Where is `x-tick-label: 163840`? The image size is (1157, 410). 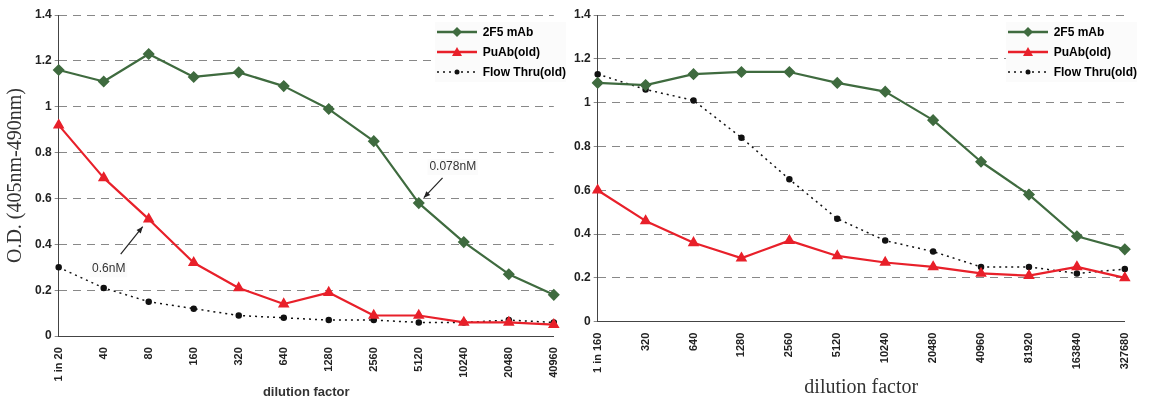
x-tick-label: 163840 is located at coordinates (1075, 351).